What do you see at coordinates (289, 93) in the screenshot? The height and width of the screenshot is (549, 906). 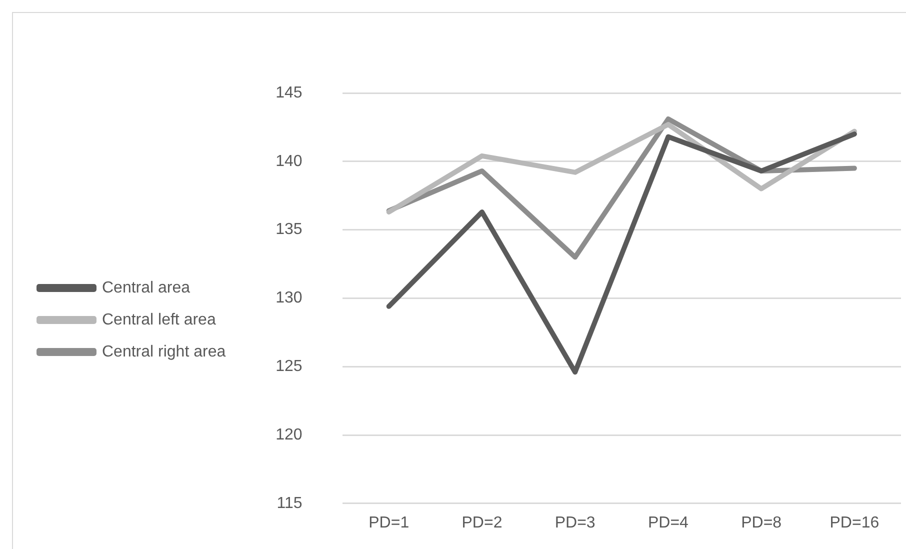 I see `y-tick-label: 145` at bounding box center [289, 93].